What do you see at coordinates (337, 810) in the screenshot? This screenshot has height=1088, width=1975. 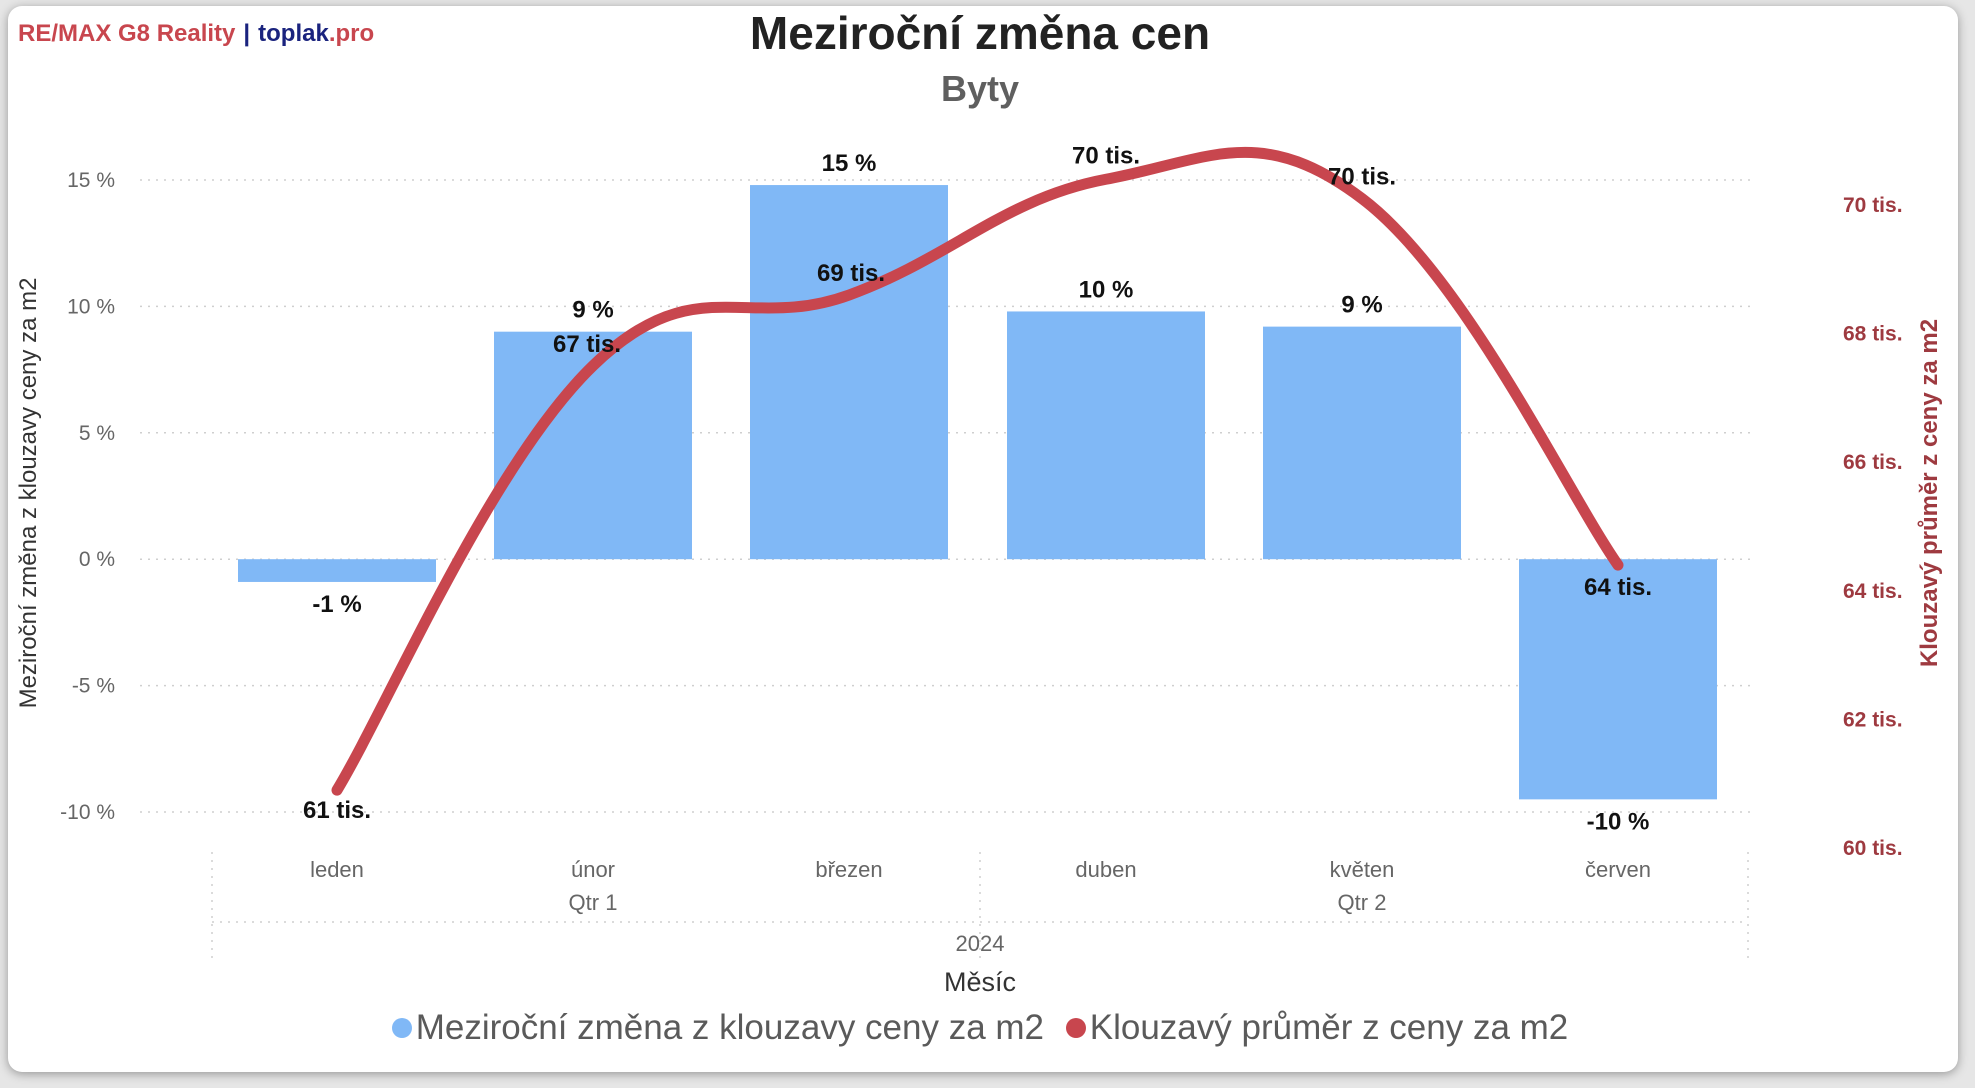 I see `line-data-label: 61 tis.` at bounding box center [337, 810].